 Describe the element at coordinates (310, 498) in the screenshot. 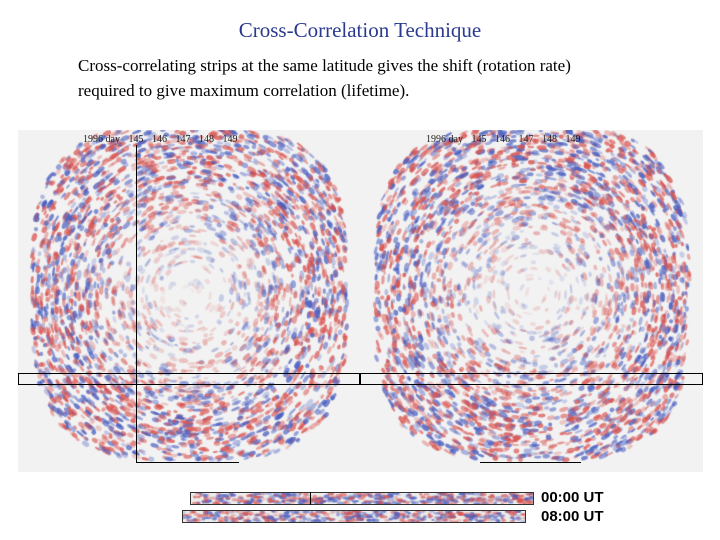

I see `strip-marker-line` at that location.